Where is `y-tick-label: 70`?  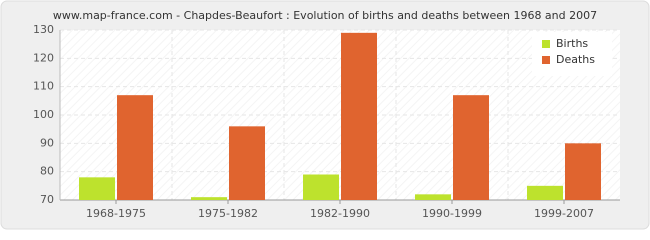 y-tick-label: 70 is located at coordinates (47, 199).